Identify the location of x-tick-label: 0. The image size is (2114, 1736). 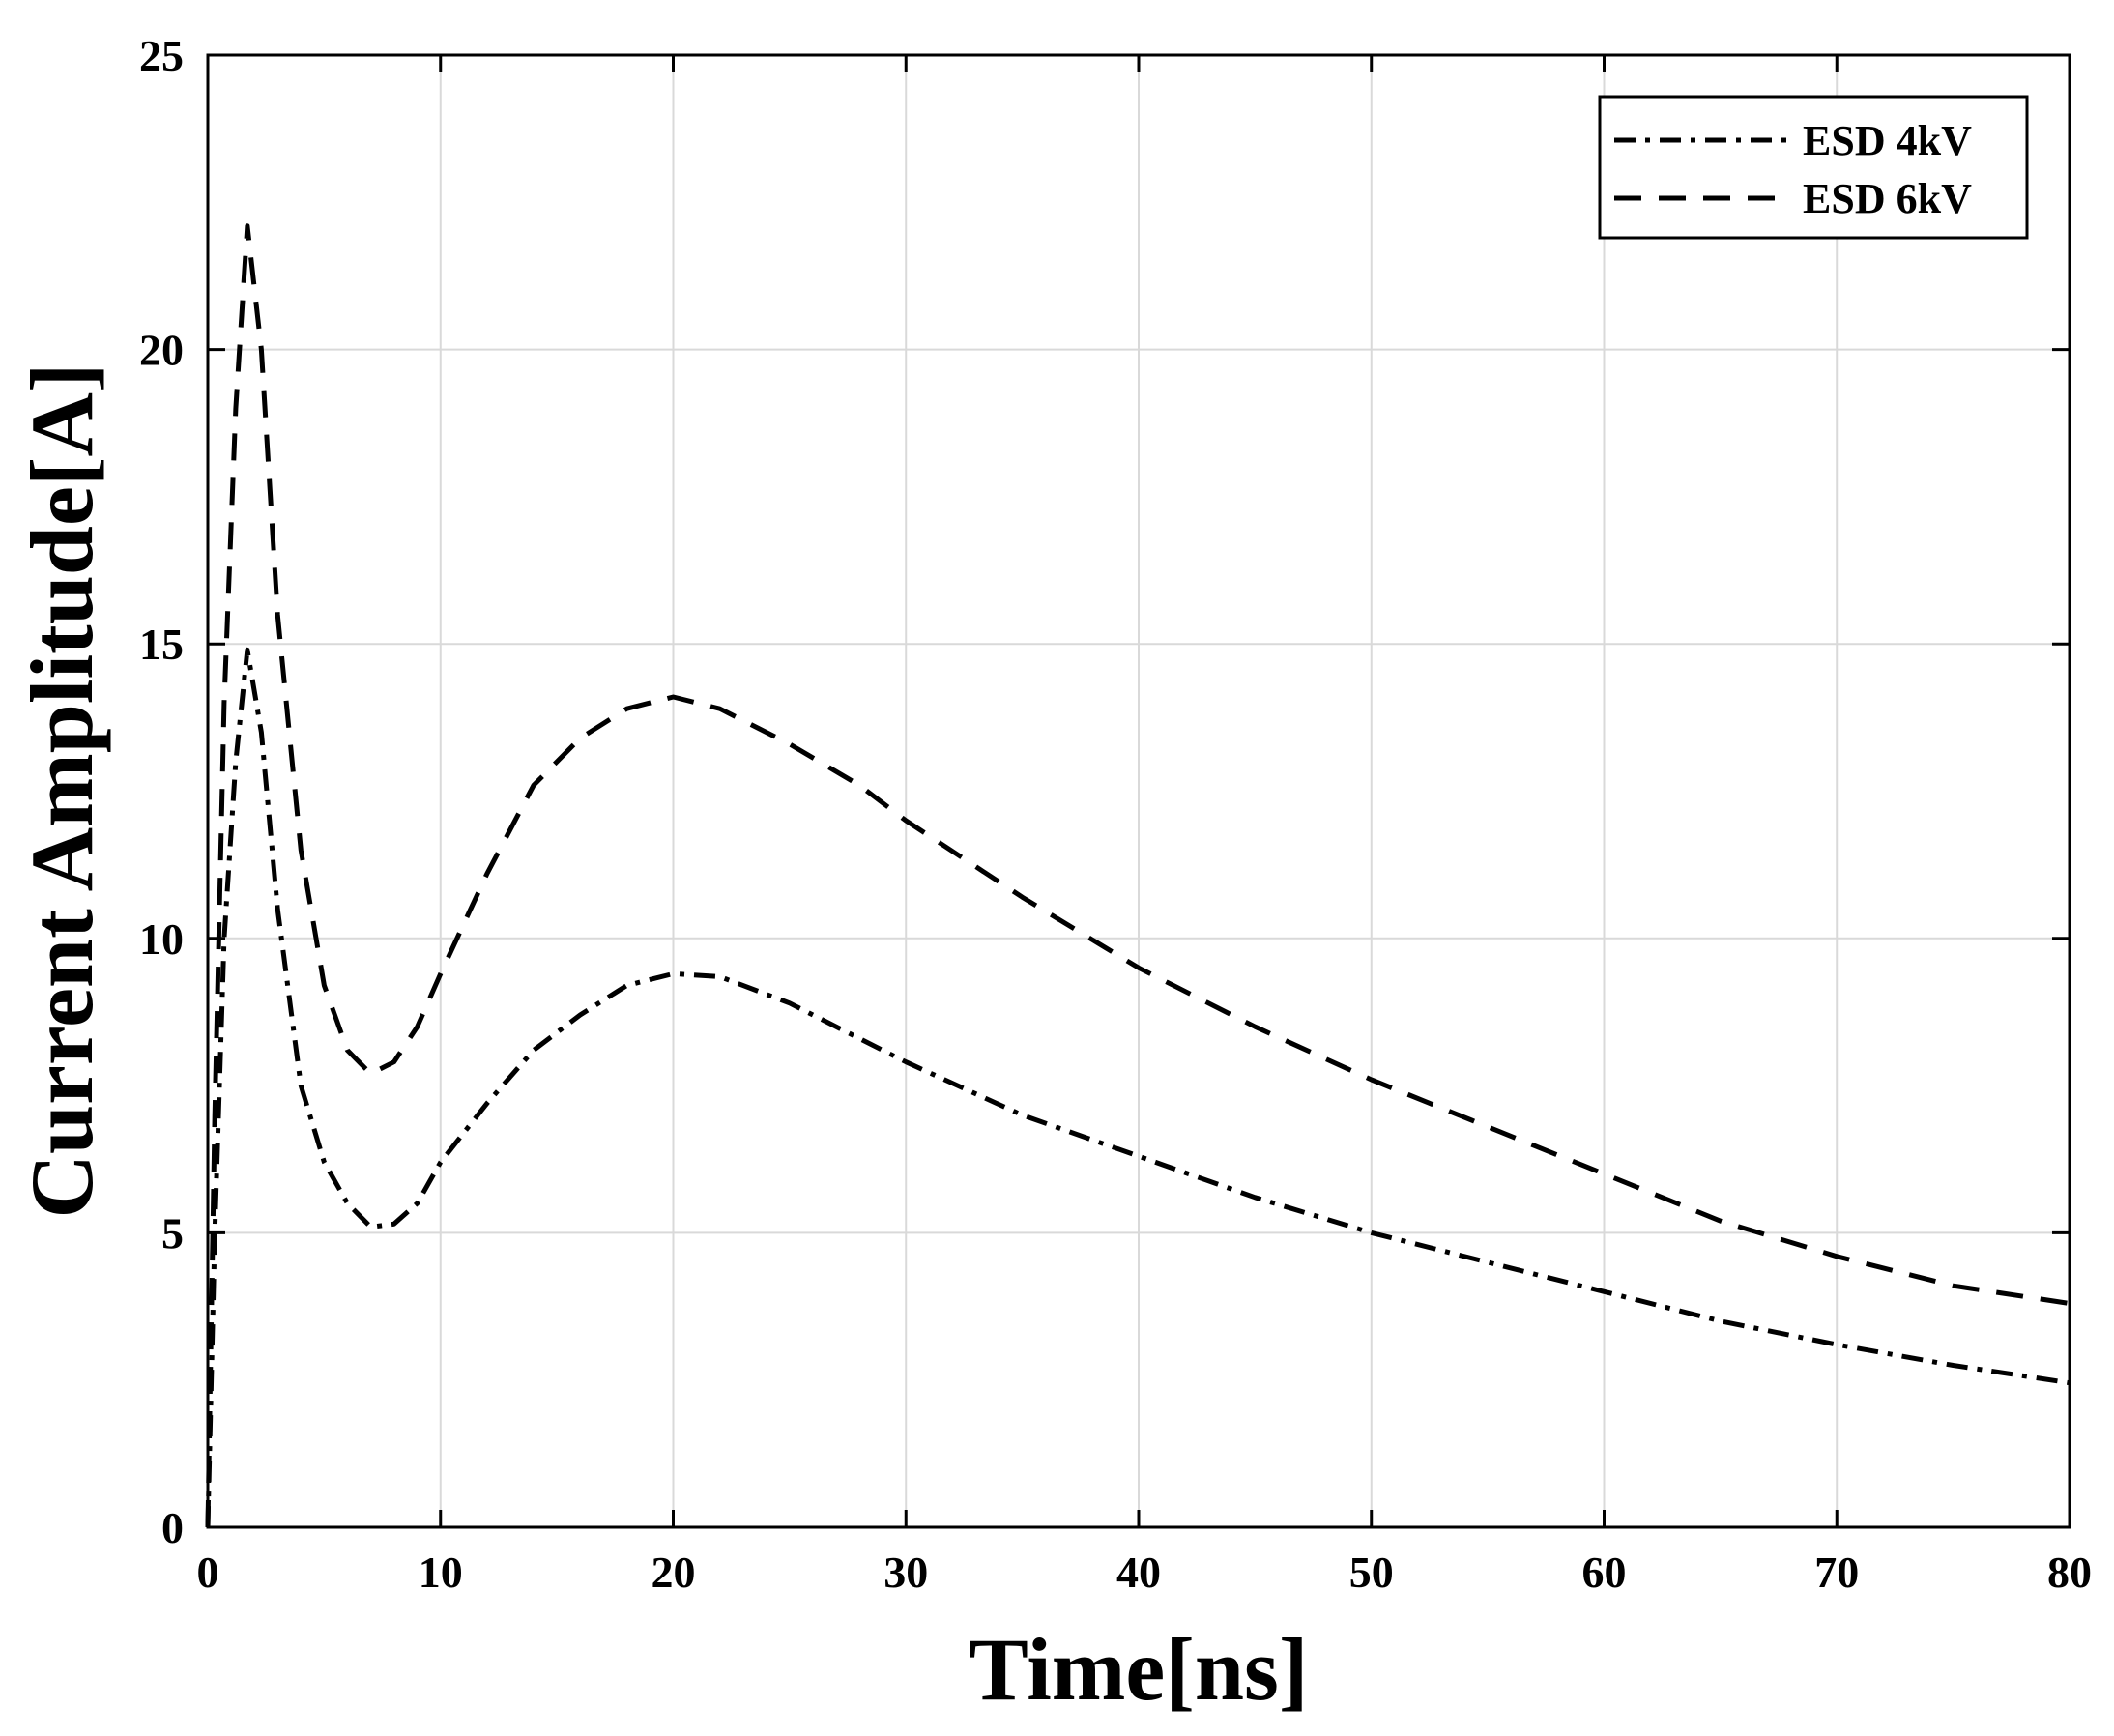
(208, 1572).